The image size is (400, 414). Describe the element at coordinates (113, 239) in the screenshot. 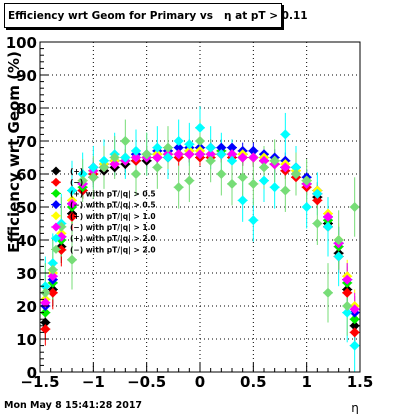

I see `legend-entry-label: (+) with pT/|q| > 2.0` at that location.